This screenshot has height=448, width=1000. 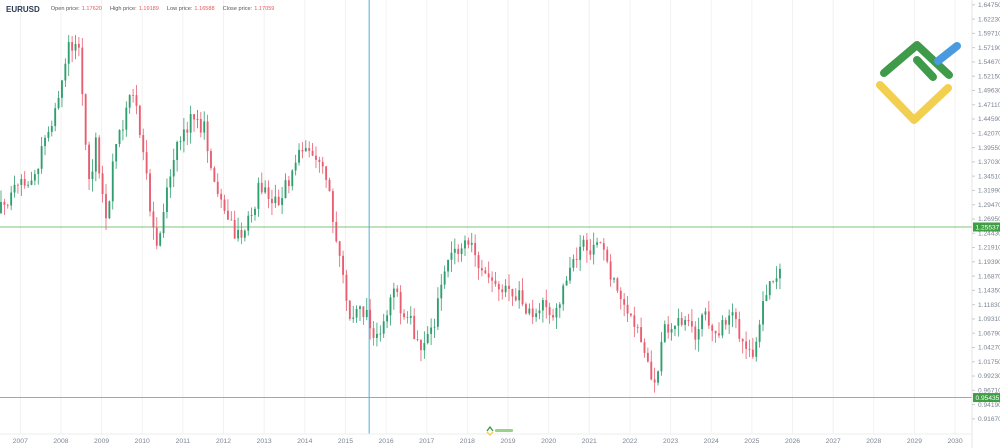 I want to click on time-tick-label: 2026, so click(x=792, y=441).